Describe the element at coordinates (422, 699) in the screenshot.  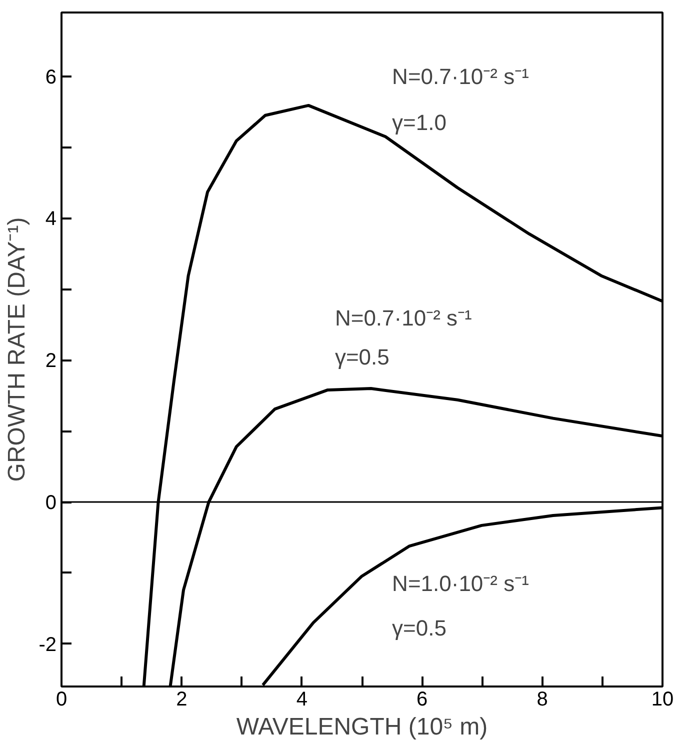
I see `x-tick-label: 6` at that location.